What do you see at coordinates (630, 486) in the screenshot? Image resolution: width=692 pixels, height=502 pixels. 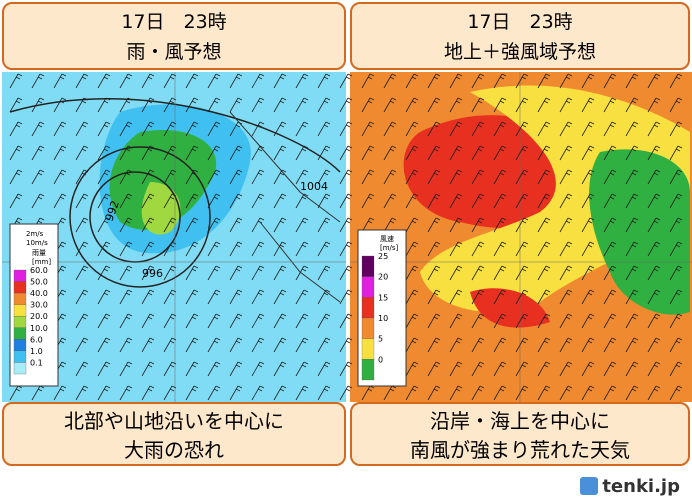 I see `logo: tenki.jp` at bounding box center [630, 486].